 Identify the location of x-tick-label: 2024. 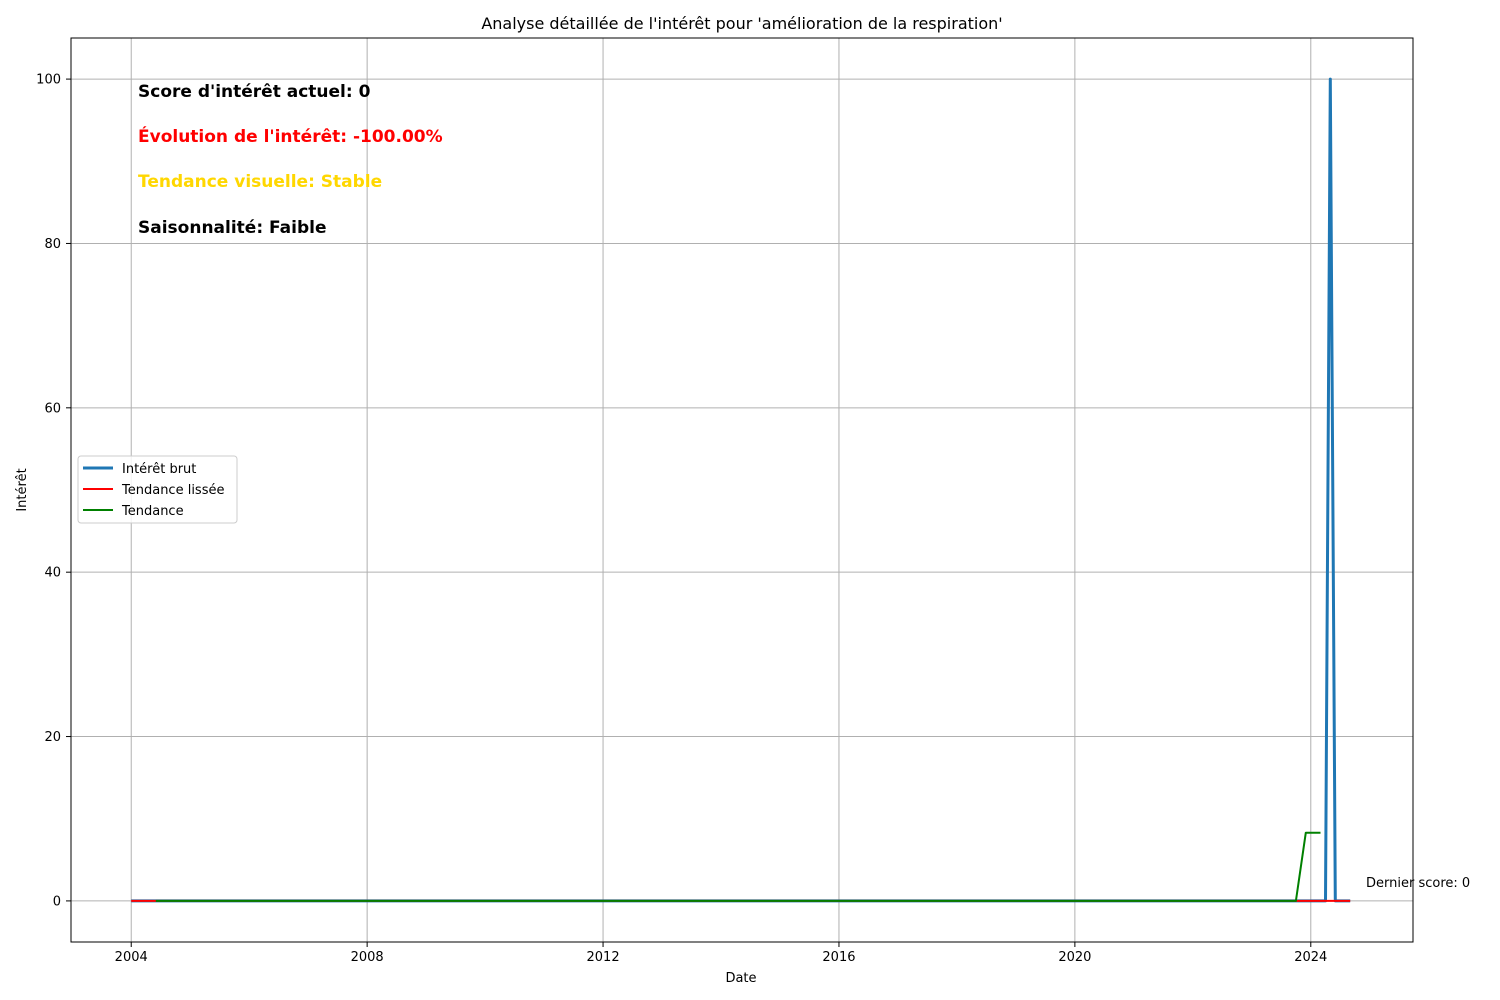
(1310, 957).